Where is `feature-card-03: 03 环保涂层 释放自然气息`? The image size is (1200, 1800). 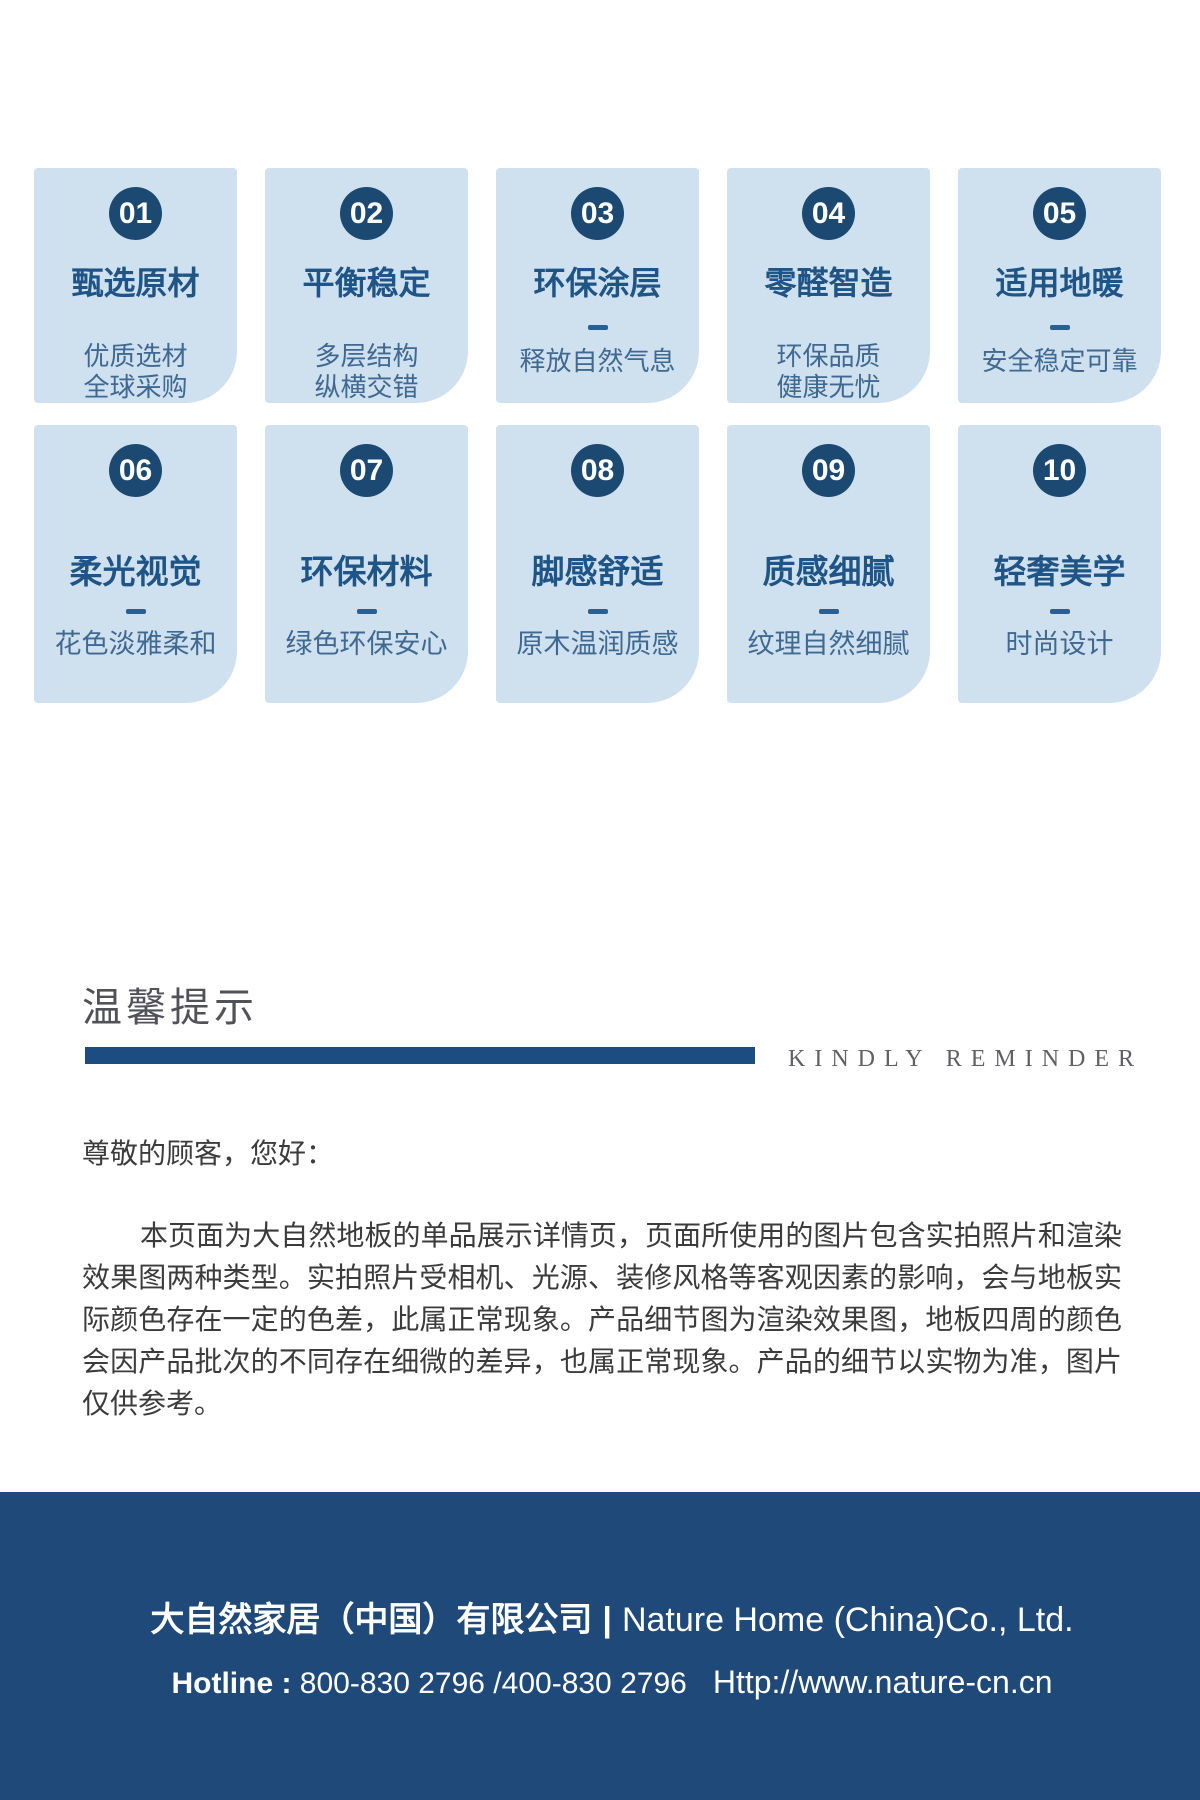
feature-card-03: 03 环保涂层 释放自然气息 is located at coordinates (597, 285).